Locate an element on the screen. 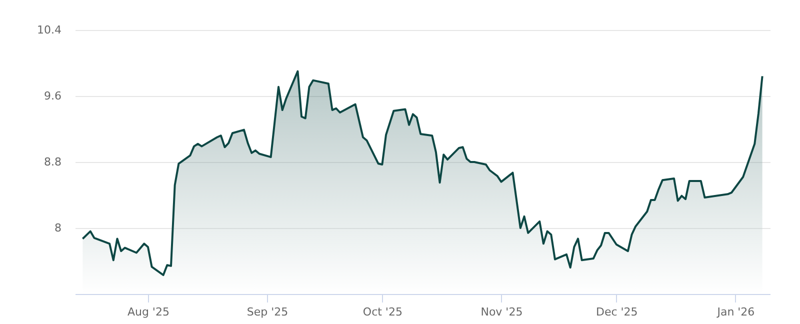 This screenshot has width=800, height=324. y-tick-label: 8.8 is located at coordinates (53, 162).